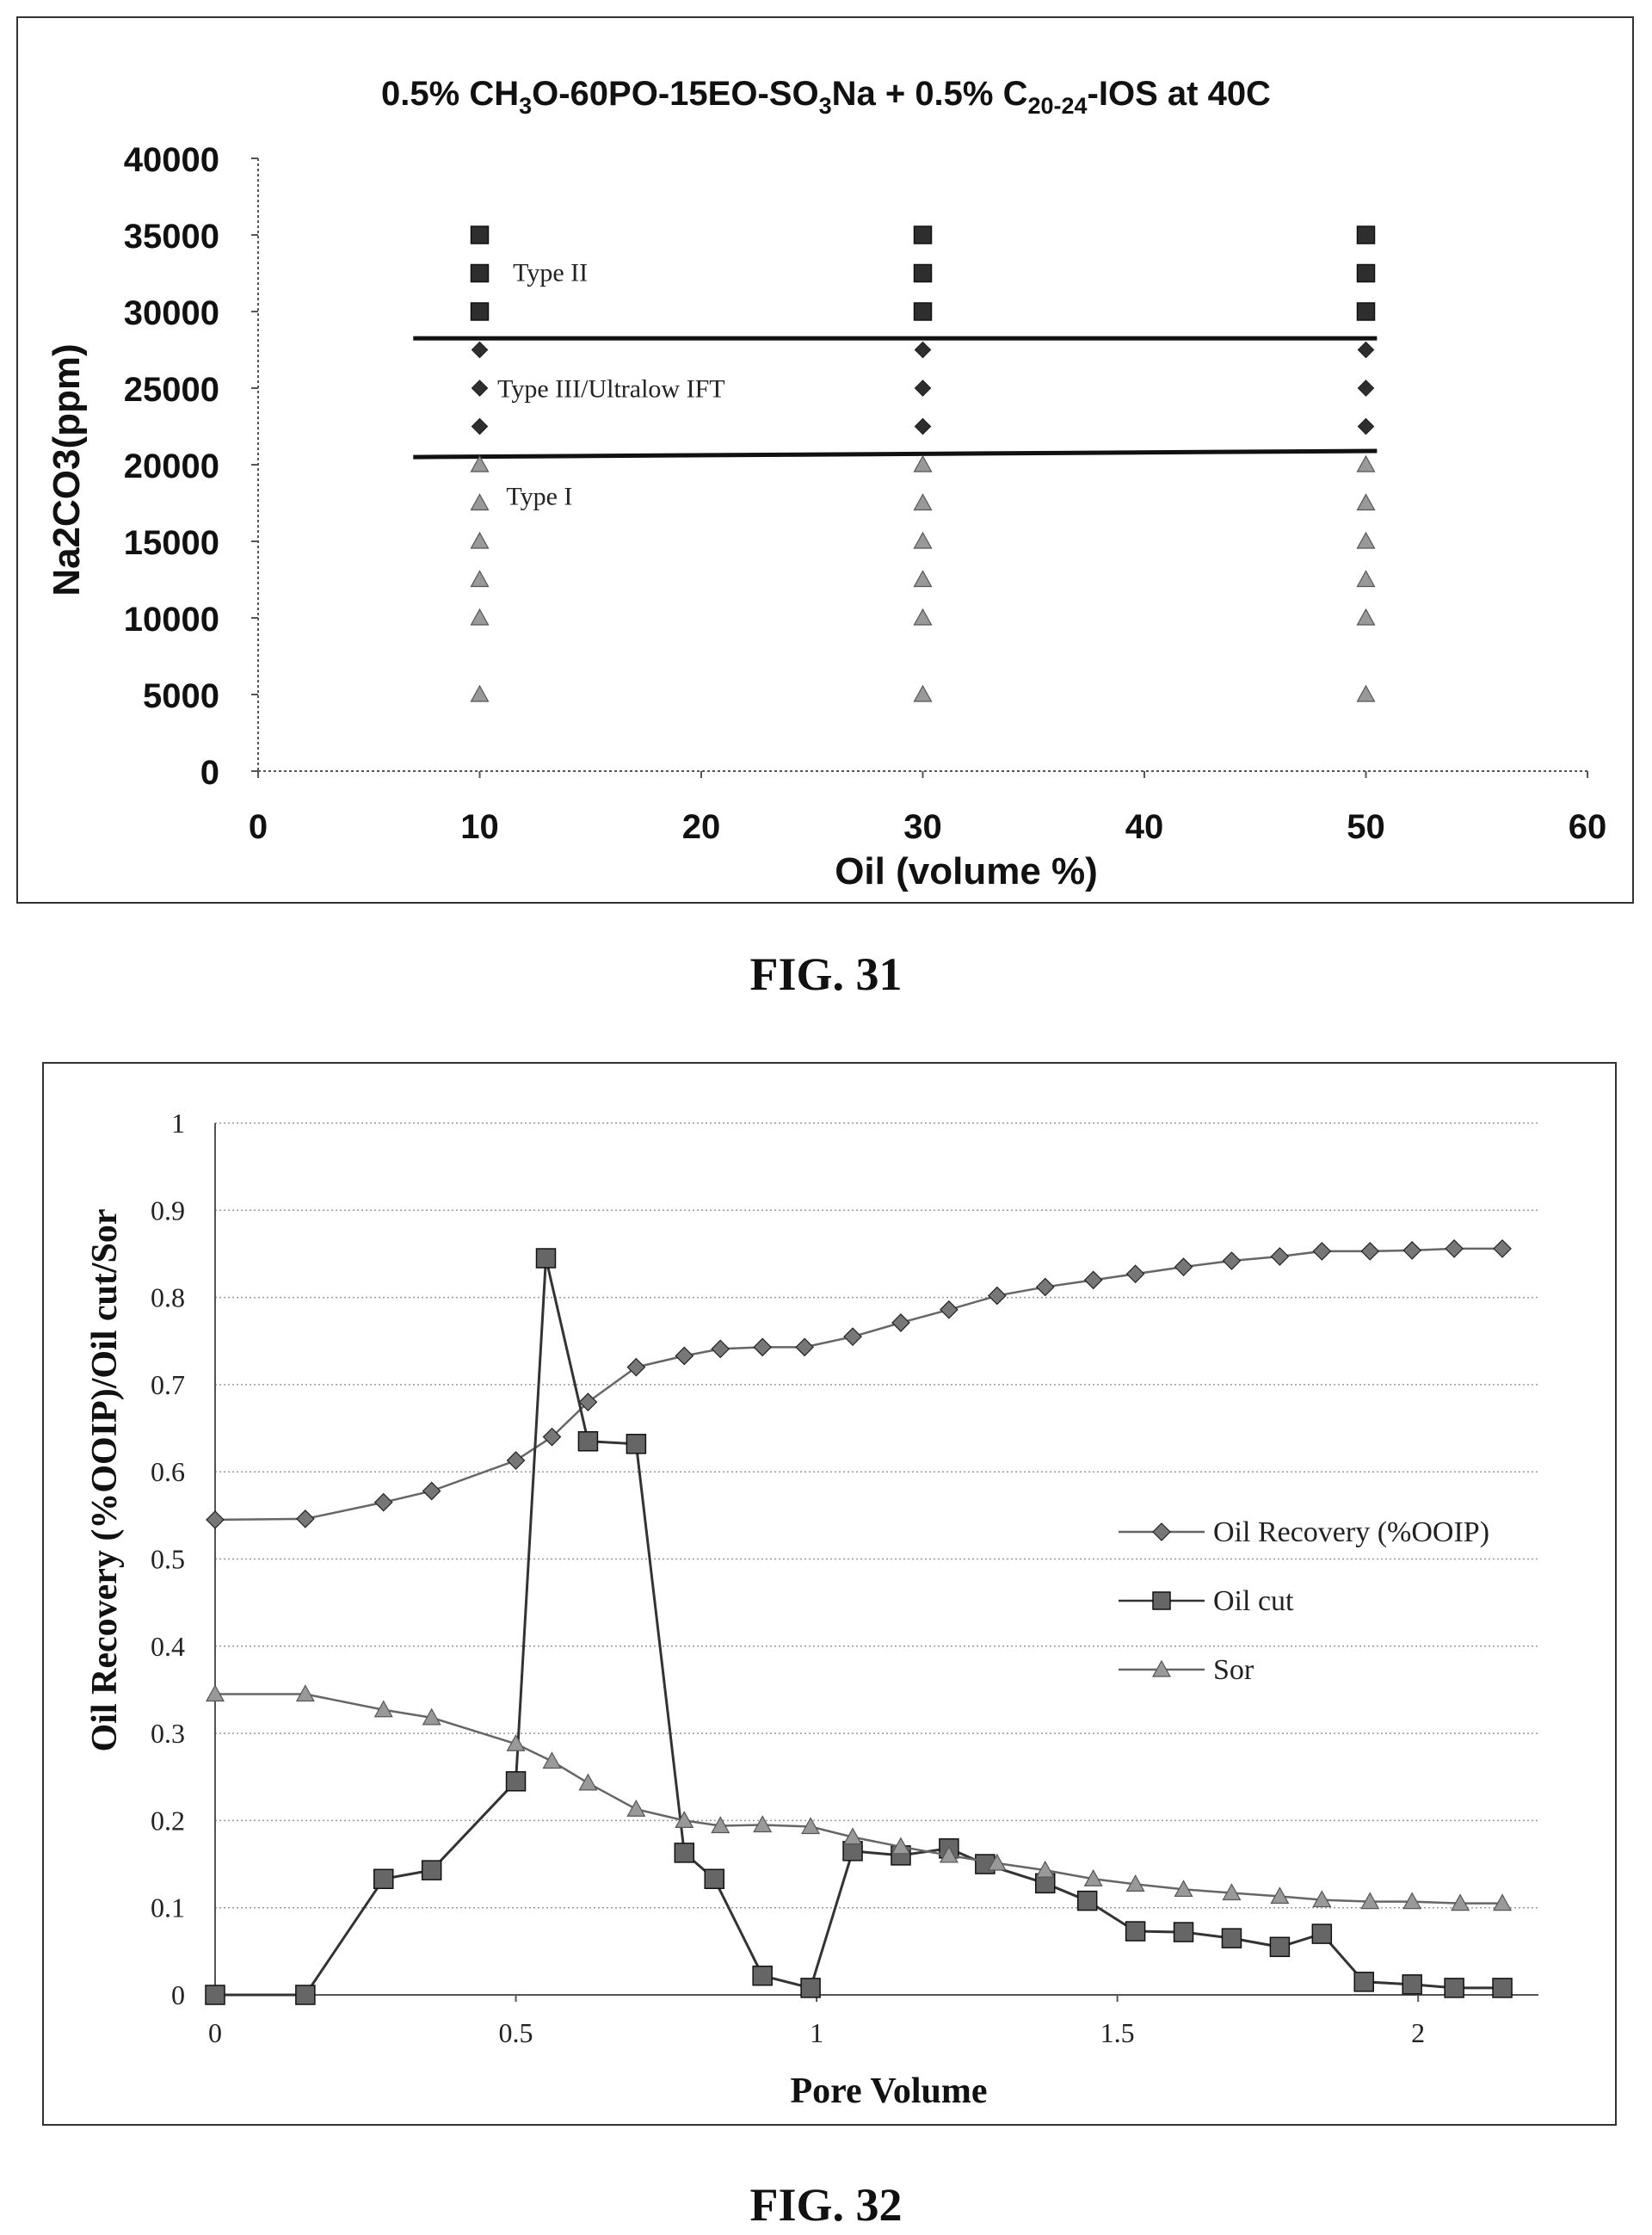  Describe the element at coordinates (1161, 1531) in the screenshot. I see `fig32-legend-marker-diamond` at that location.